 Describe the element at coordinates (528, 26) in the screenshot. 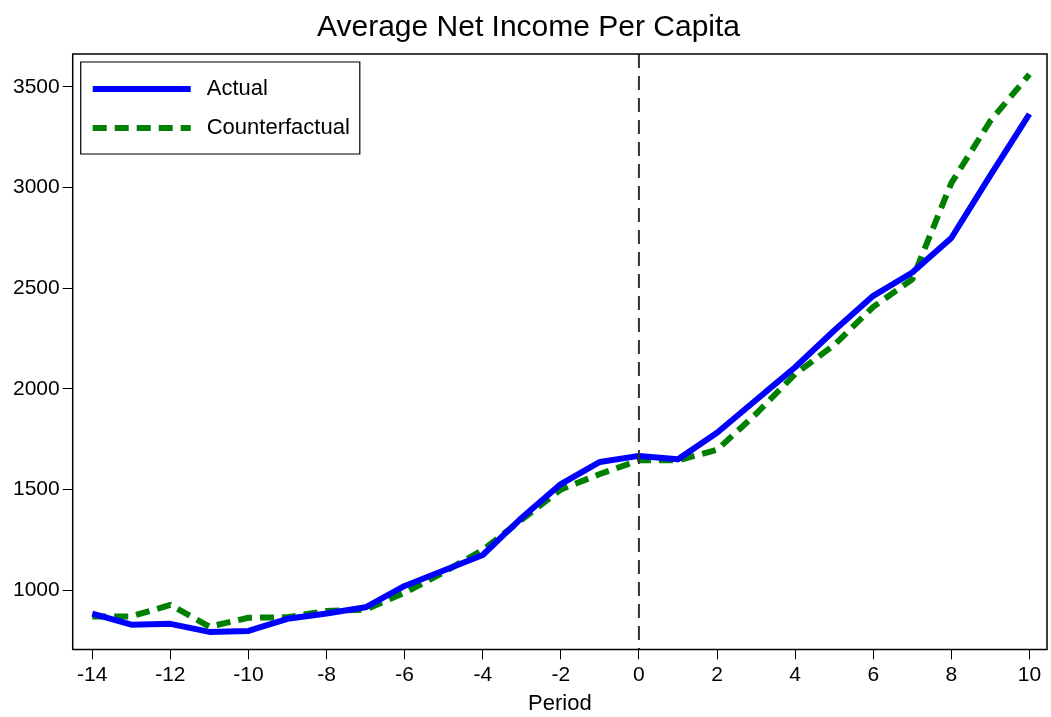

I see `chart-title: Average Net Income Per Capita` at that location.